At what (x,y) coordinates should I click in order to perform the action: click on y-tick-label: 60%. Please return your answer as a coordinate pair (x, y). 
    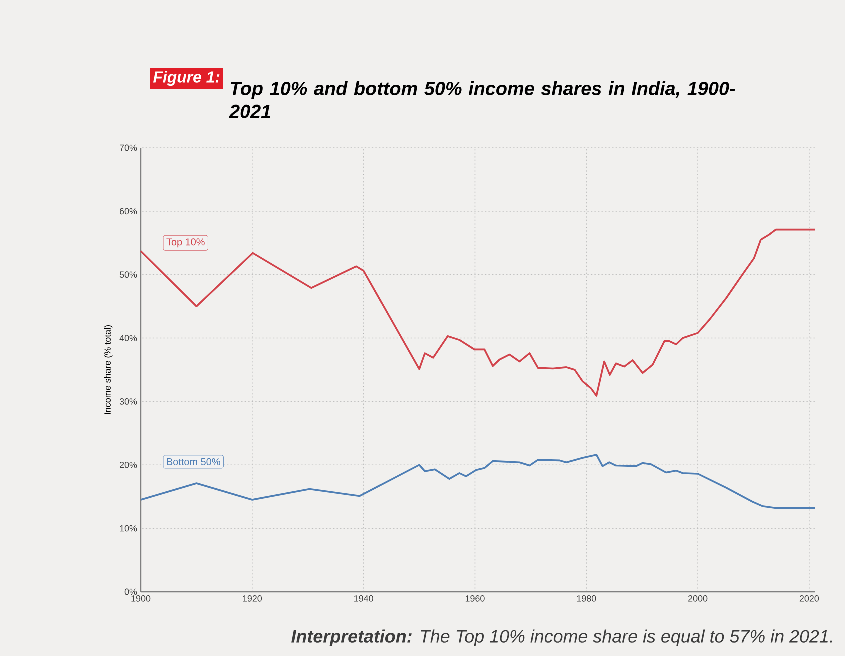
    Looking at the image, I should click on (129, 211).